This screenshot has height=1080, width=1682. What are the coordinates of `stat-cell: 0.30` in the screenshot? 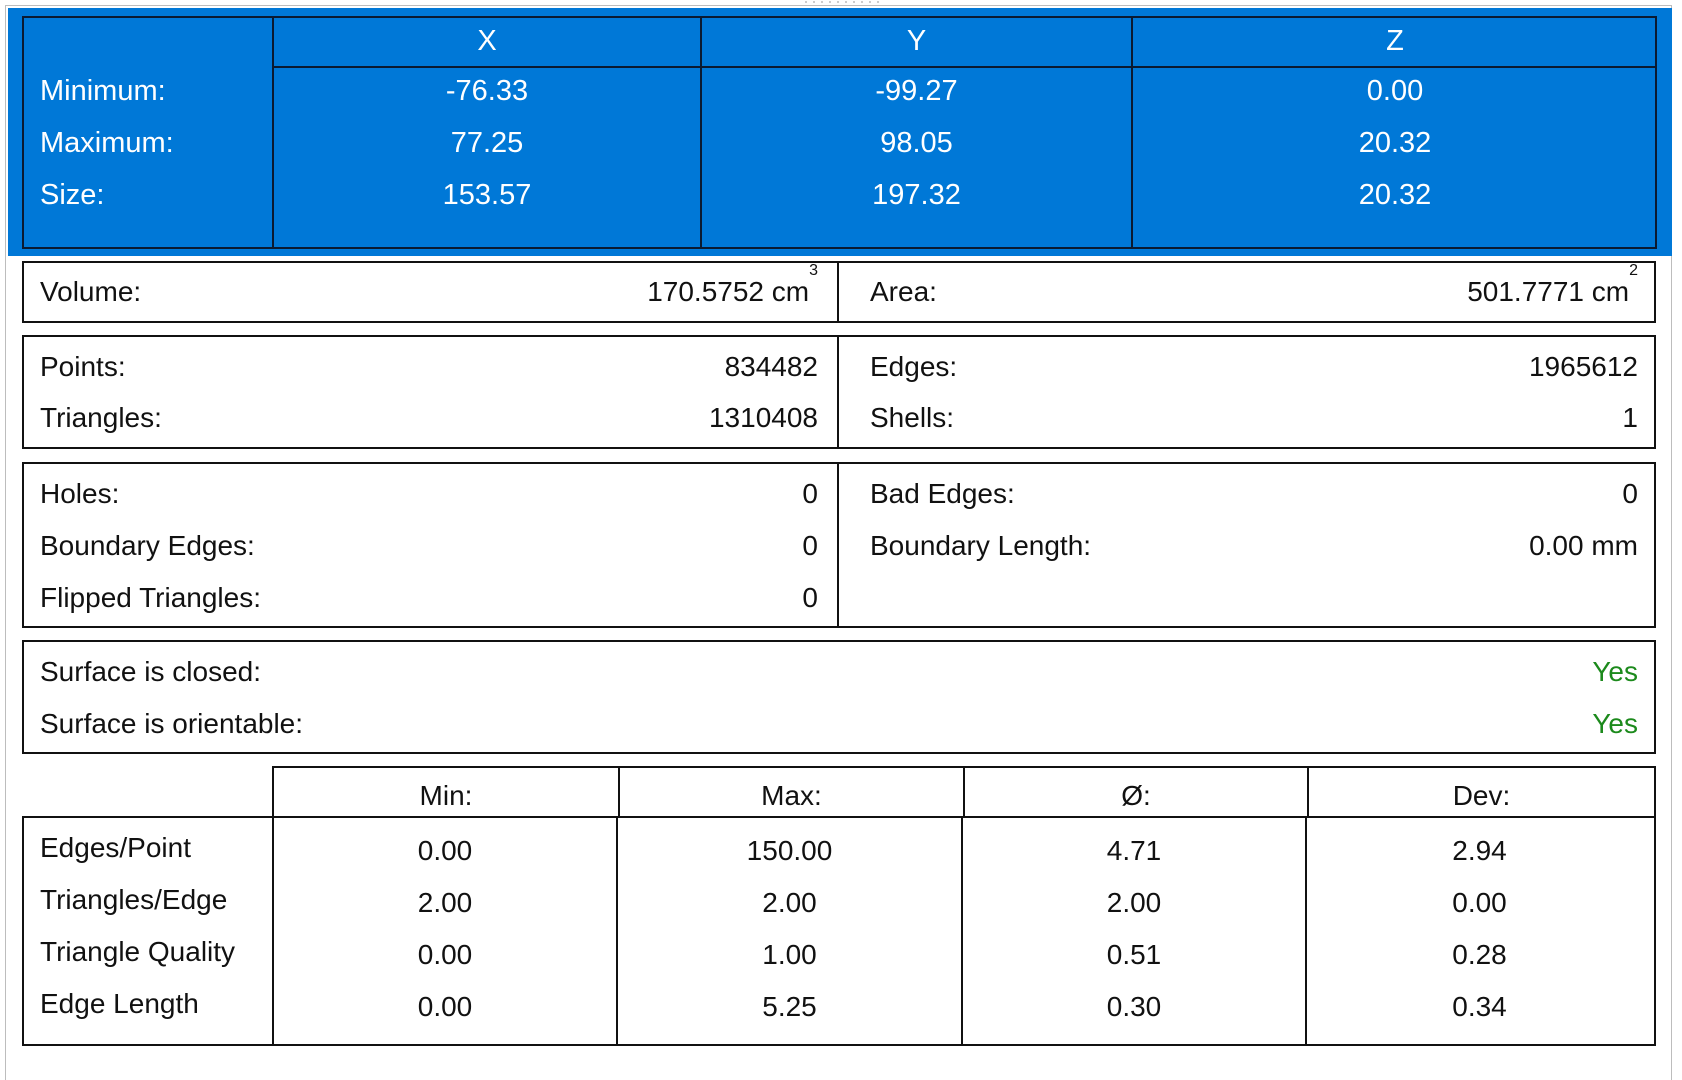 It's located at (1134, 1006).